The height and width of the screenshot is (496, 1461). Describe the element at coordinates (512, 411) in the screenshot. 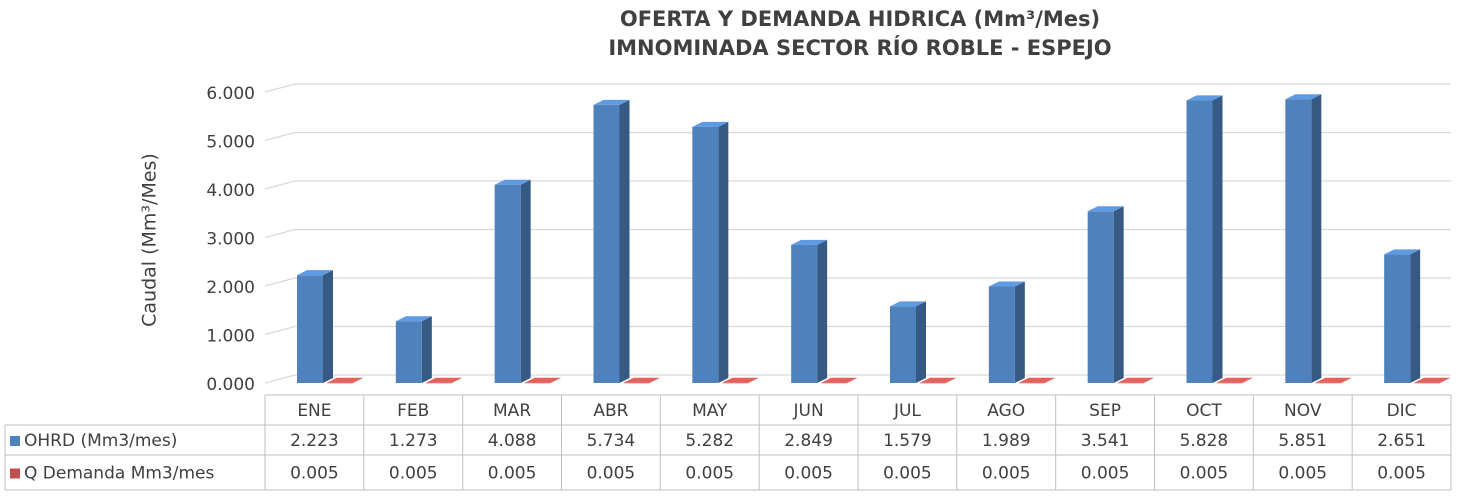

I see `x-tick-label: MAR` at that location.